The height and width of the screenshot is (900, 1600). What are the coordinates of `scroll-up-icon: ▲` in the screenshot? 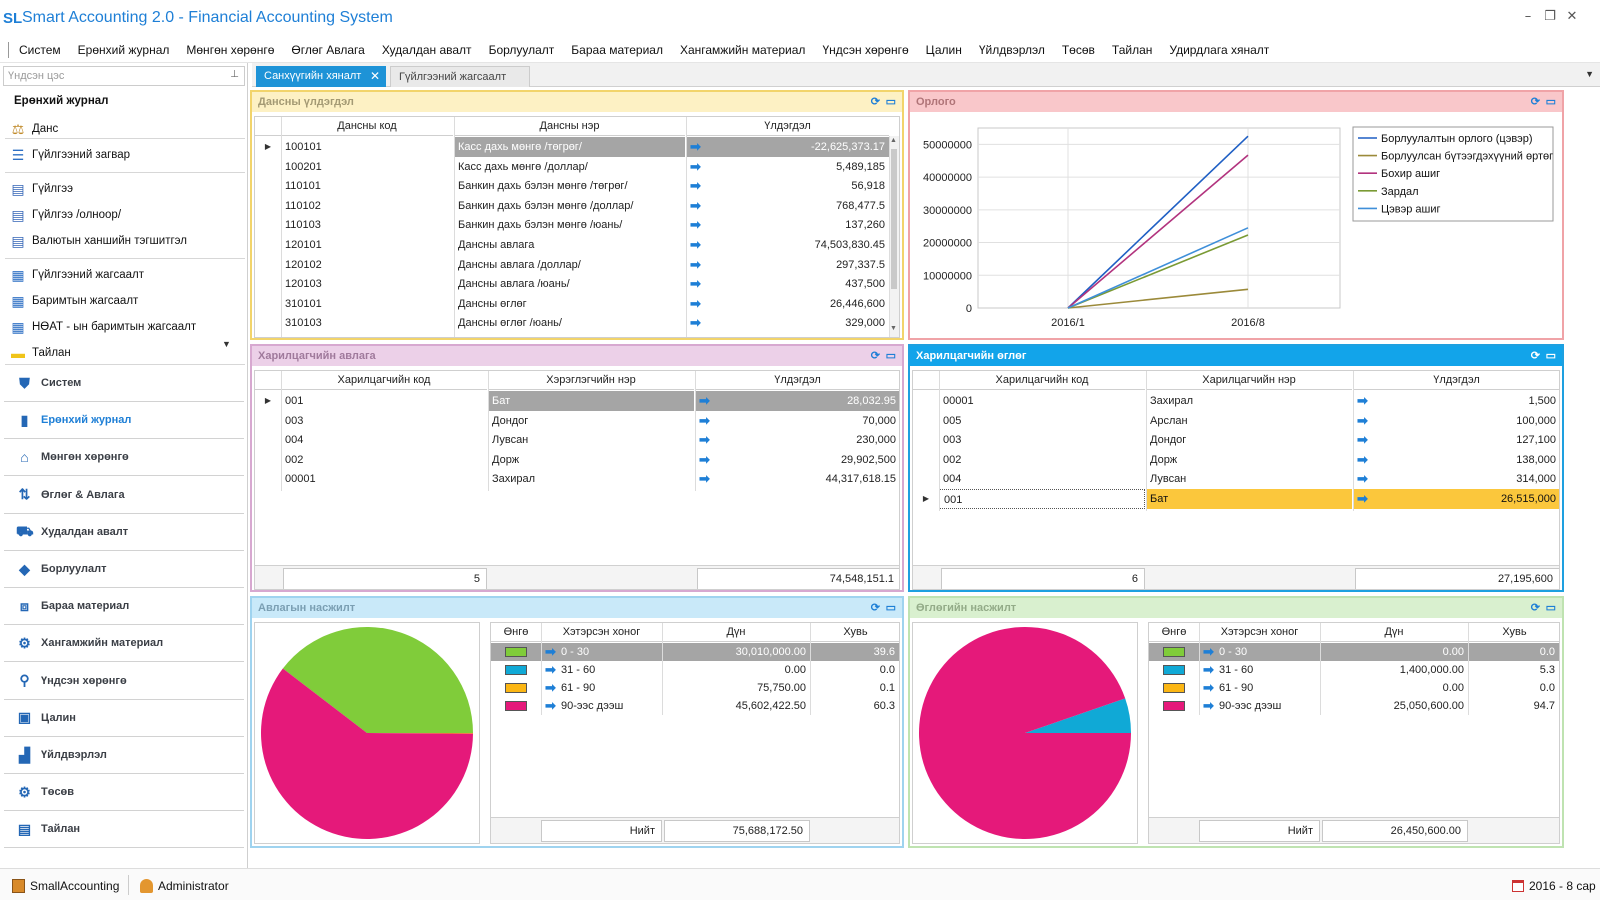 It's located at (893, 140).